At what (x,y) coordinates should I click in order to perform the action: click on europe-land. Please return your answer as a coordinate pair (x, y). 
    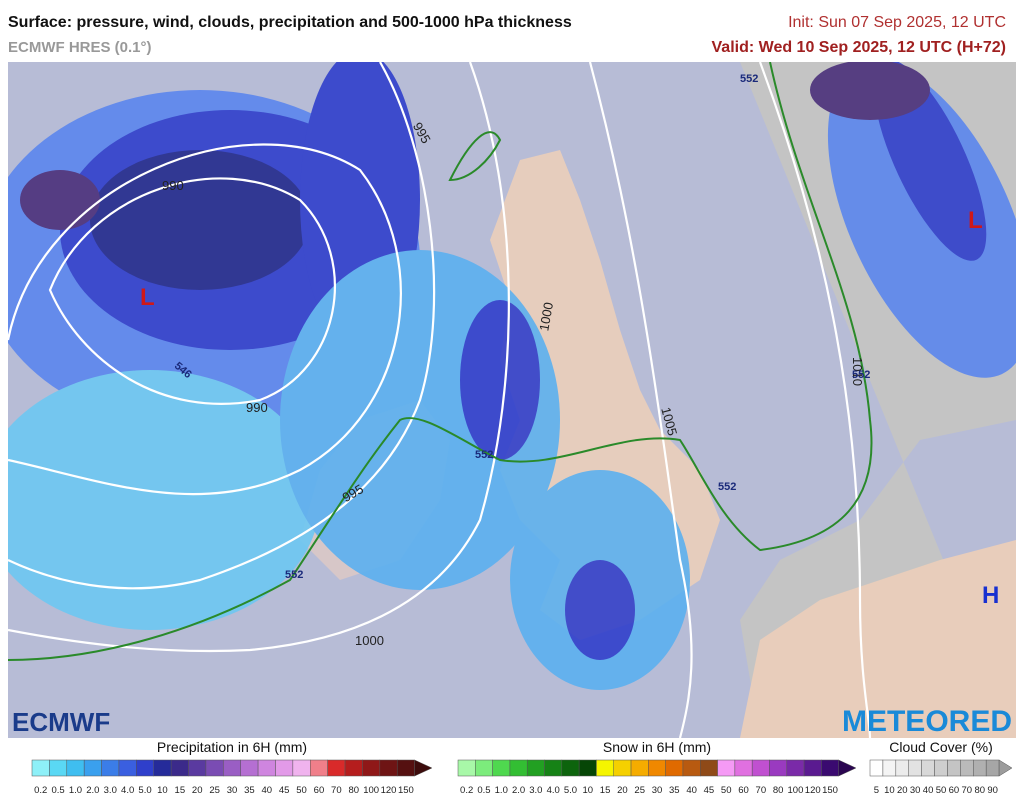
    Looking at the image, I should click on (878, 639).